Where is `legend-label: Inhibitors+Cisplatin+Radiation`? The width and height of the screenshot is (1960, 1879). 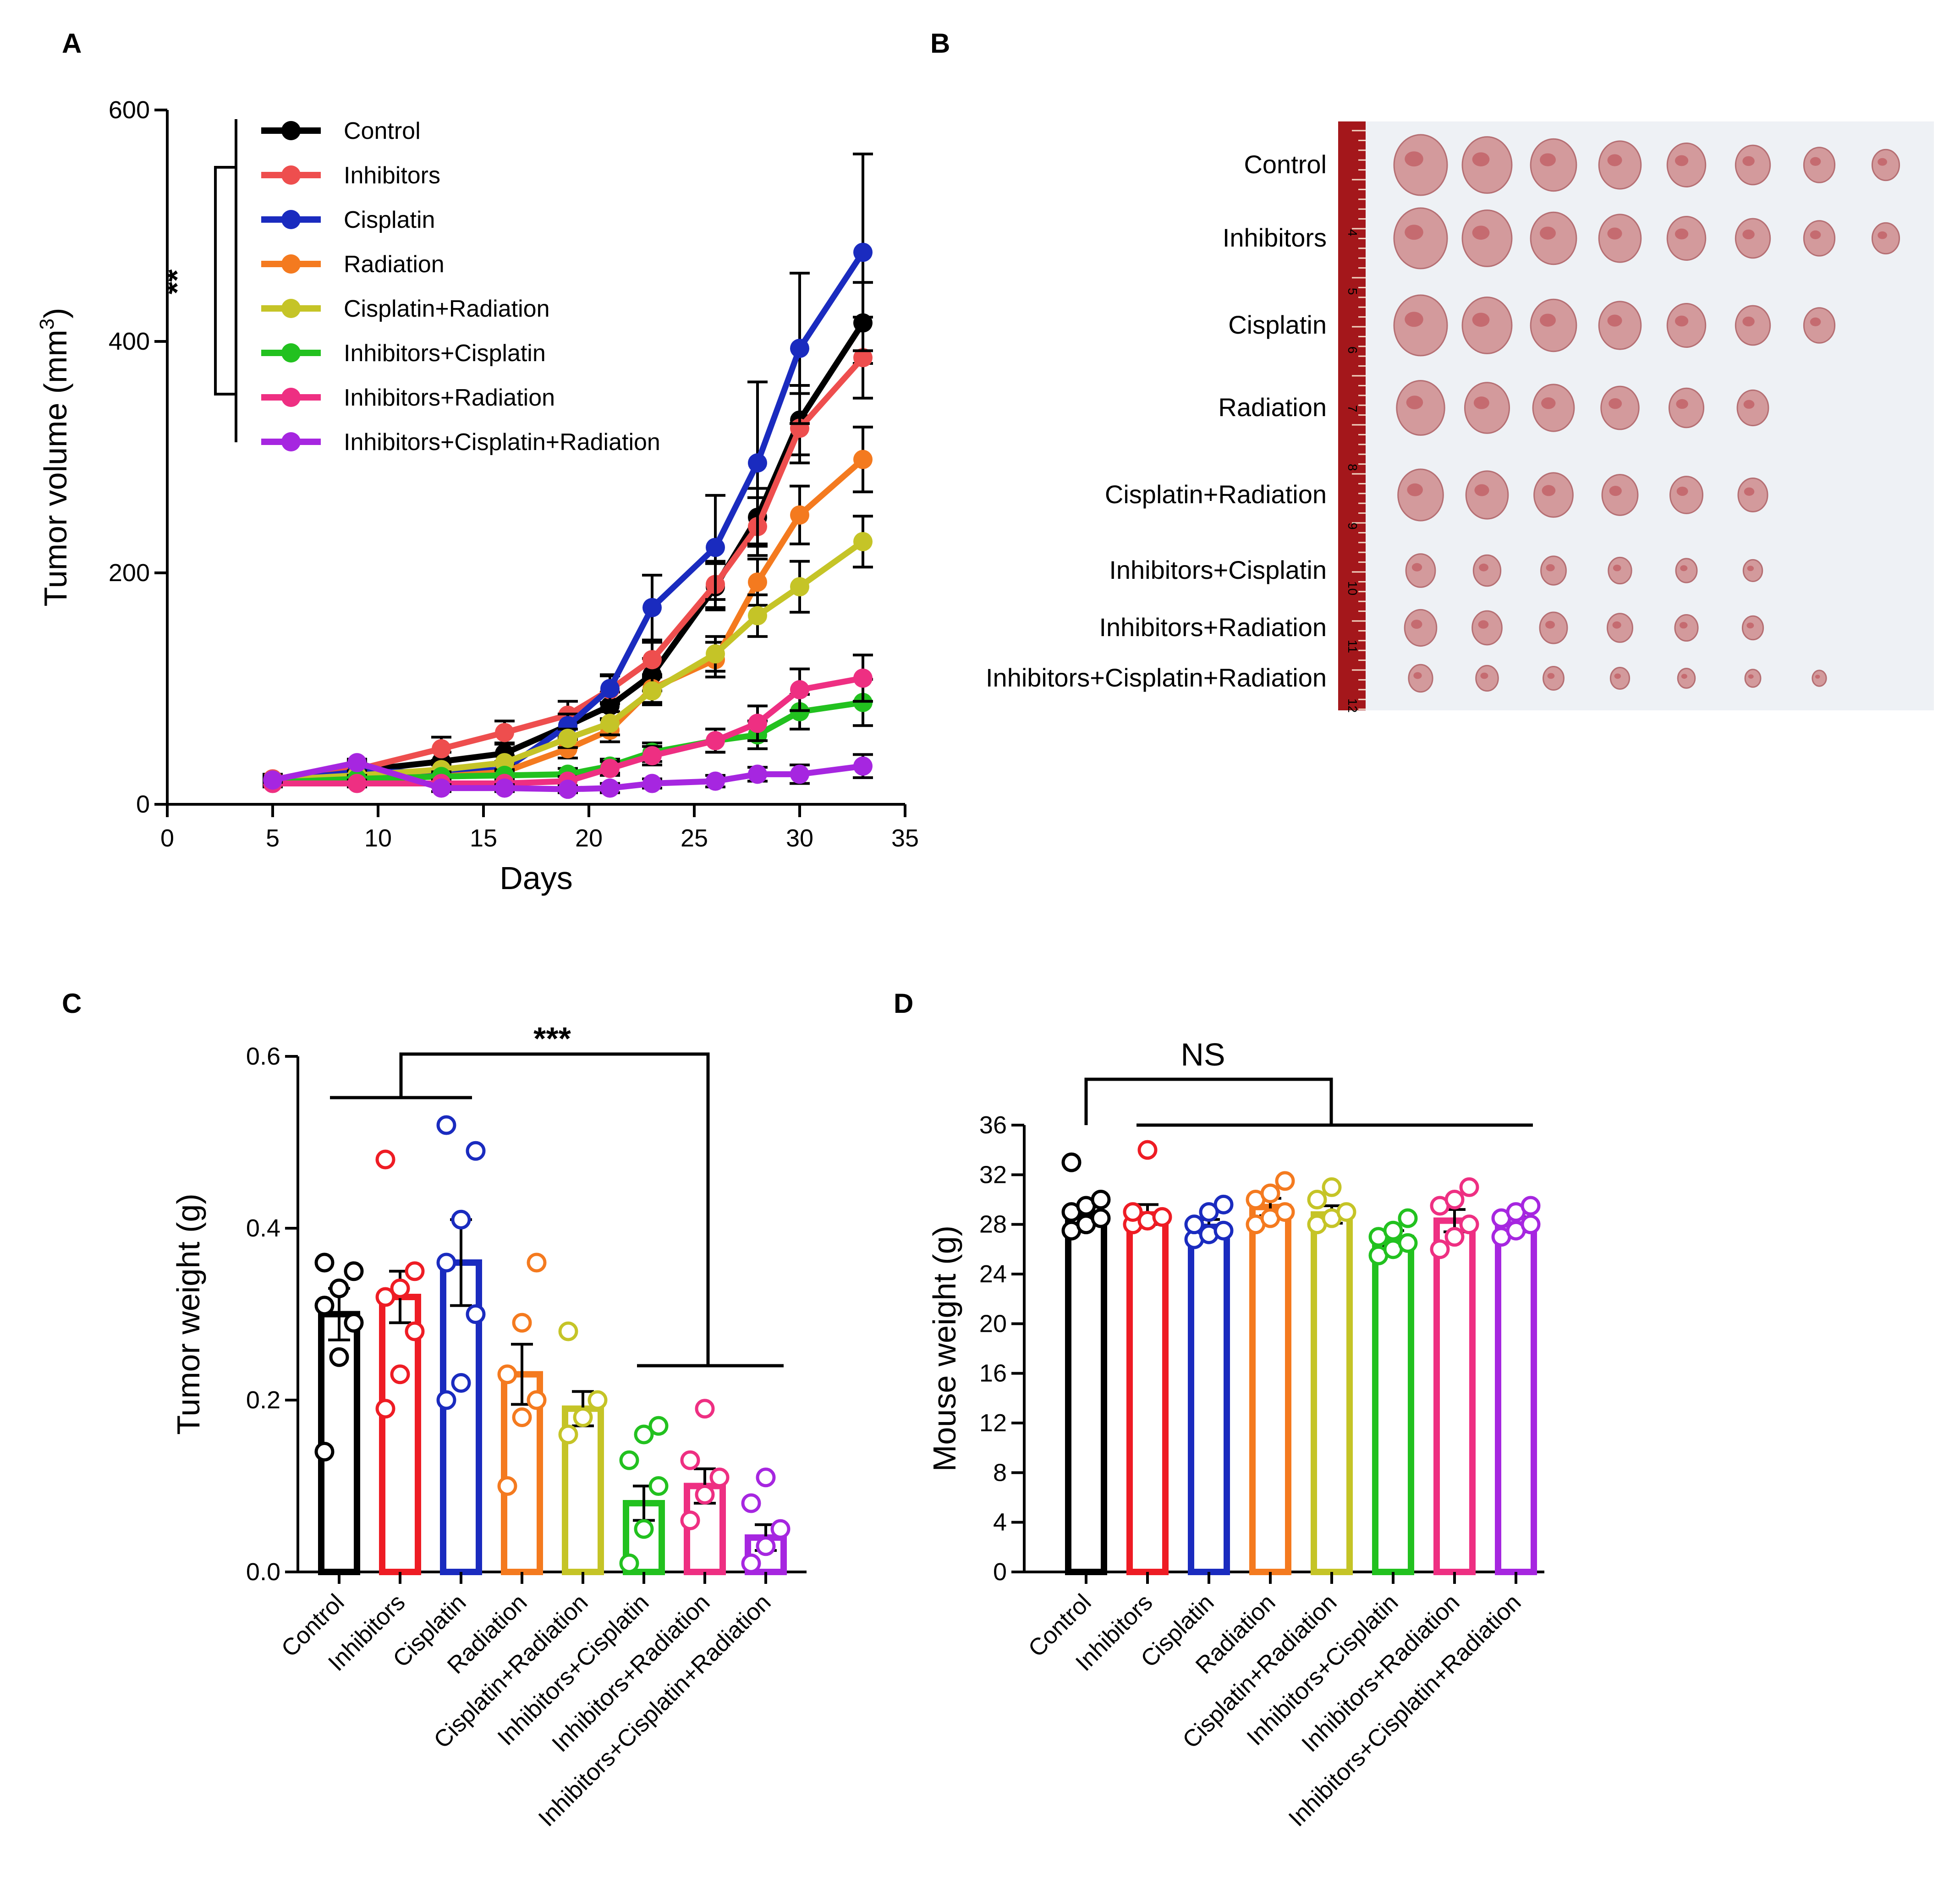 legend-label: Inhibitors+Cisplatin+Radiation is located at coordinates (502, 442).